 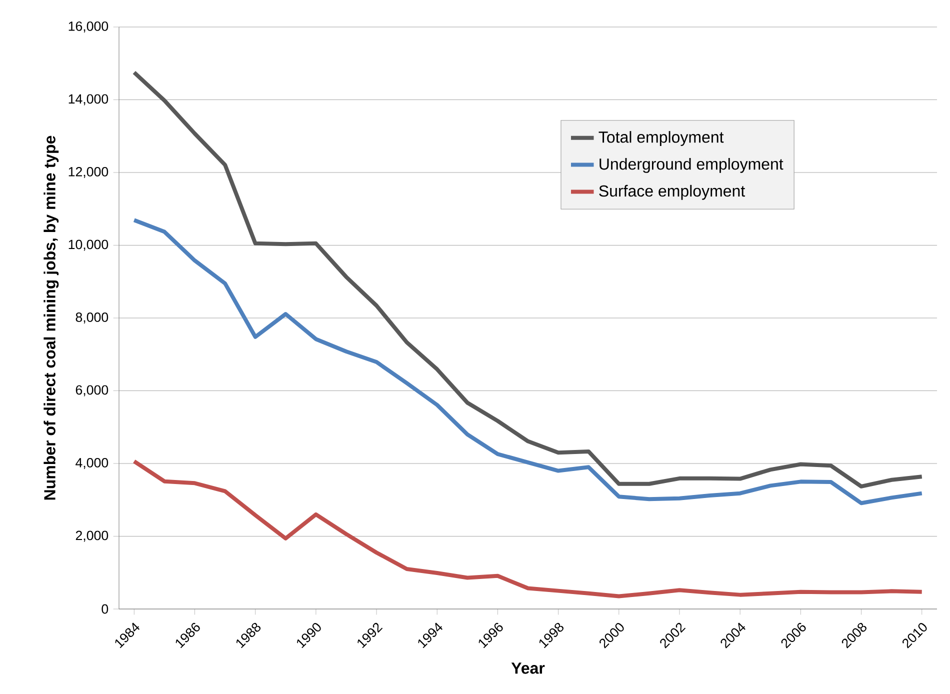 I want to click on y-tick-label: 12,000, so click(x=88, y=172).